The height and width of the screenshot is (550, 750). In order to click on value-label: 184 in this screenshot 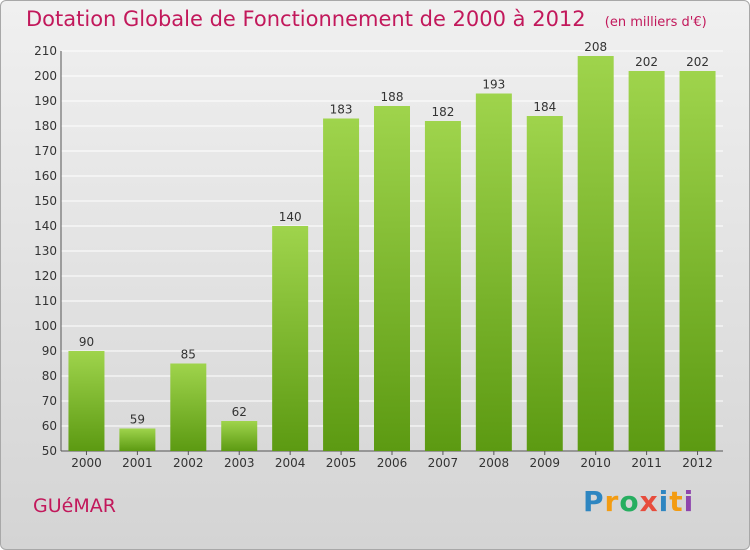, I will do `click(544, 107)`.